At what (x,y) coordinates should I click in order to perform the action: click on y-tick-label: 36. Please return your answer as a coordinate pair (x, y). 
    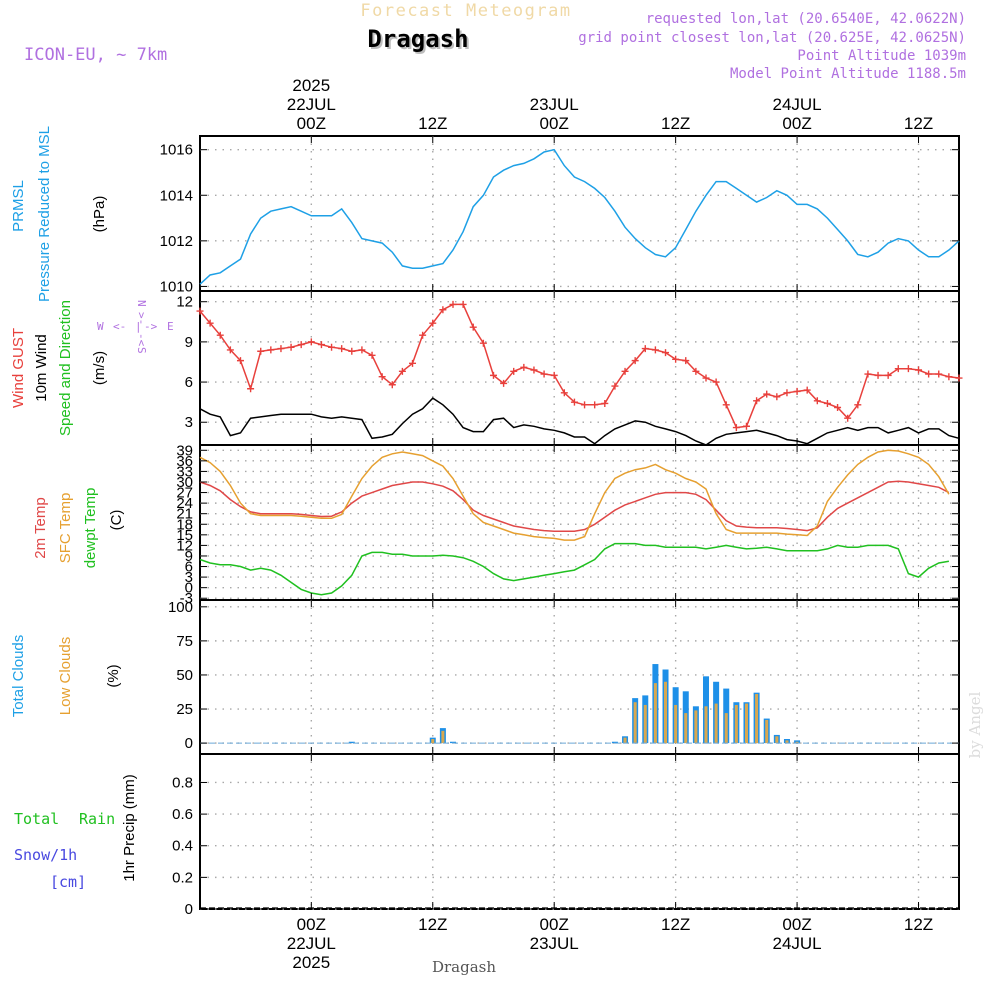
    Looking at the image, I should click on (184, 461).